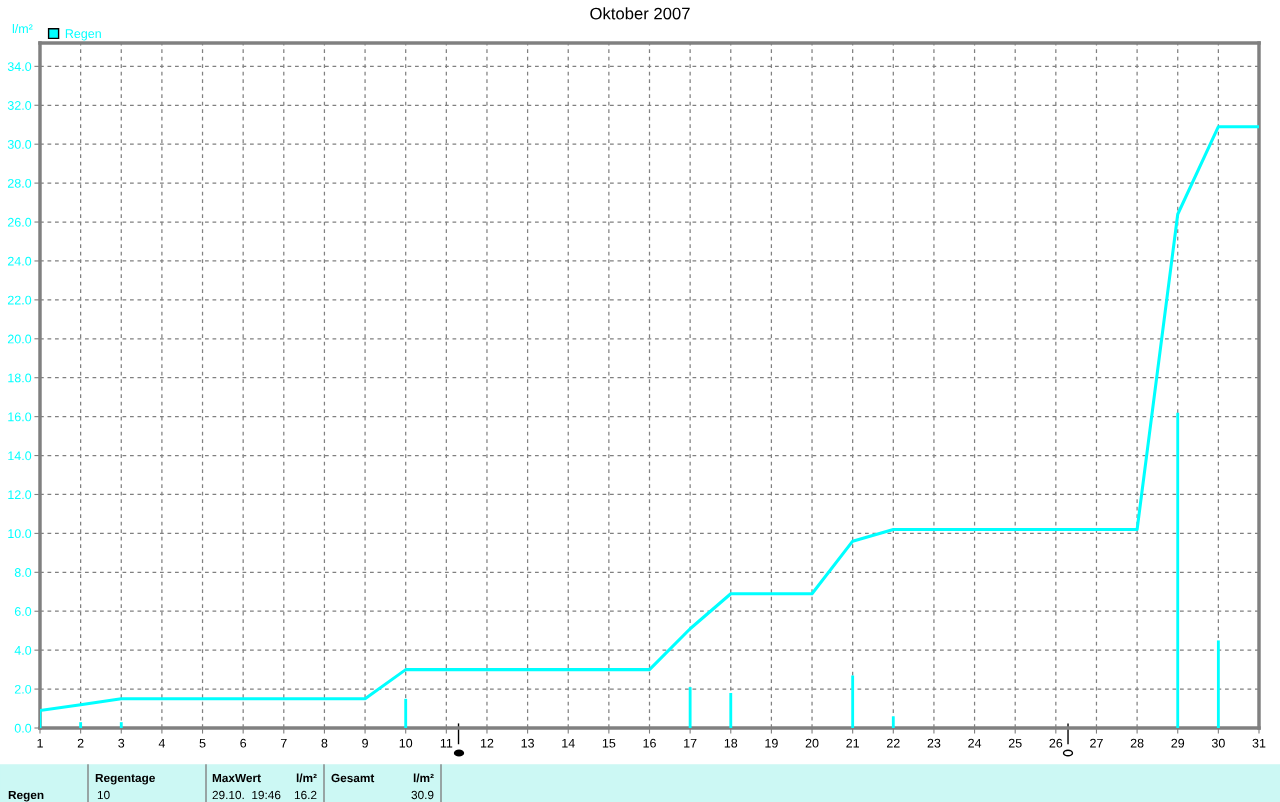 The height and width of the screenshot is (802, 1280). I want to click on x-tick-label: 6, so click(243, 743).